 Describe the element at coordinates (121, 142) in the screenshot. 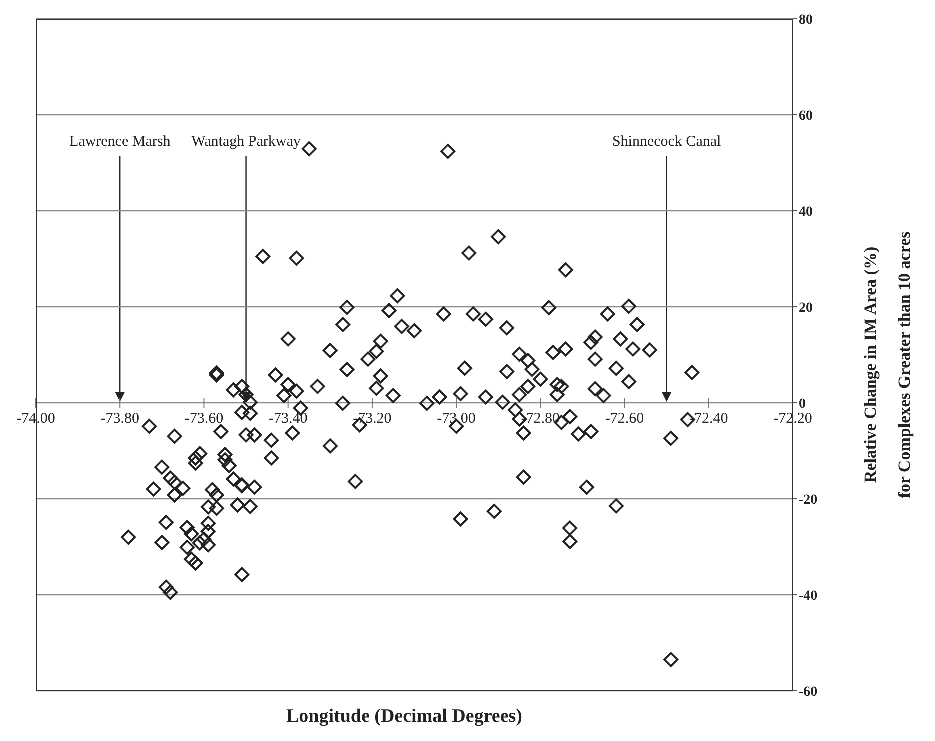

I see `ref-line-label: Lawrence Marsh` at that location.